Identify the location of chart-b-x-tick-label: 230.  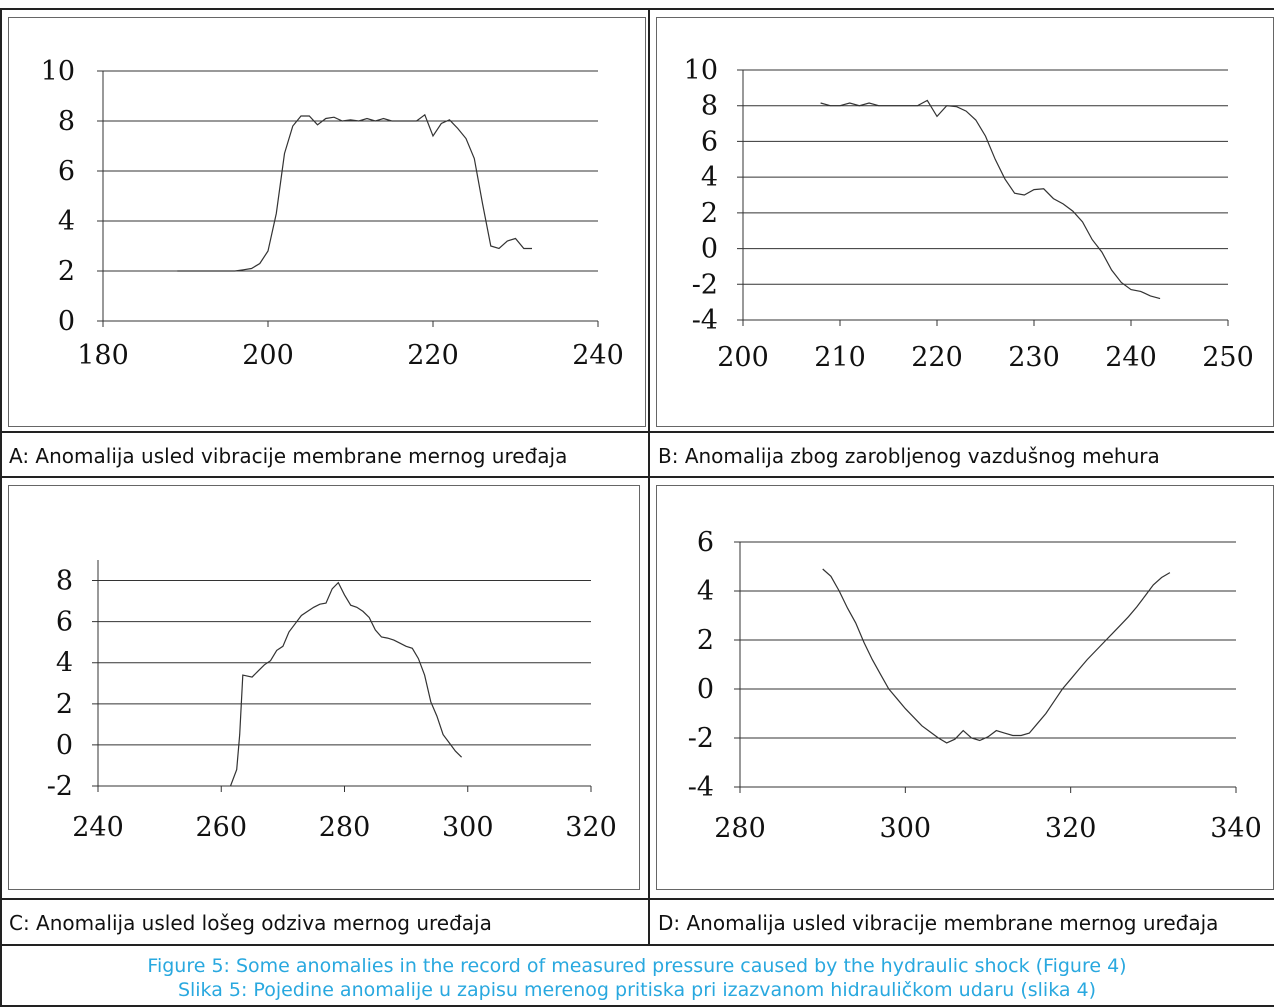
(1034, 357).